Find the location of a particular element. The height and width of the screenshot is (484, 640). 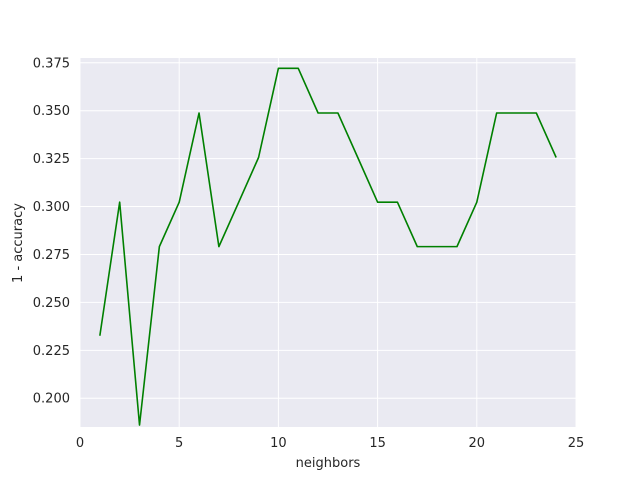

y-tick-labels: 0.200 0.225 0.250 0.275 0.300 0.325 0.350 0.375 is located at coordinates (51, 231).